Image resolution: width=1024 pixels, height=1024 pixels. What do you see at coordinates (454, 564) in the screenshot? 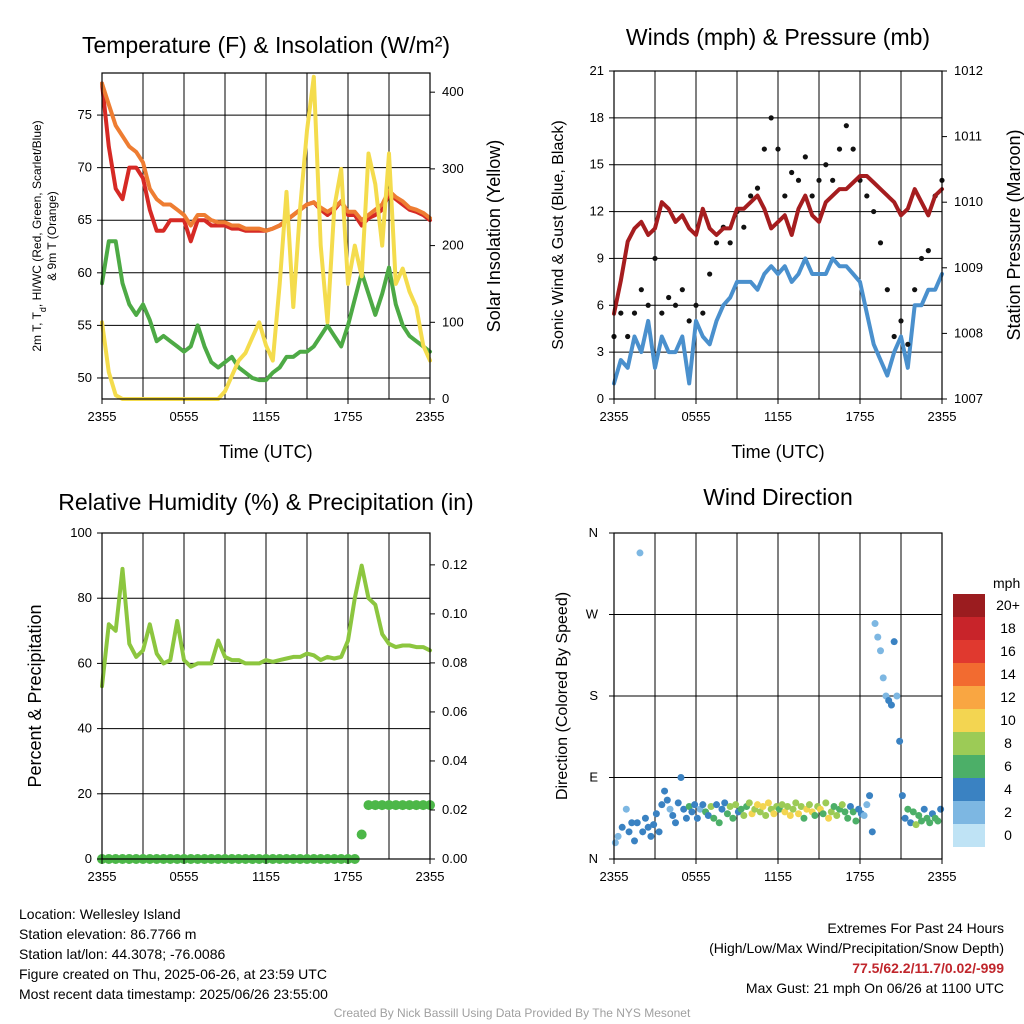
I see `y2-tick-label: 0.12` at bounding box center [454, 564].